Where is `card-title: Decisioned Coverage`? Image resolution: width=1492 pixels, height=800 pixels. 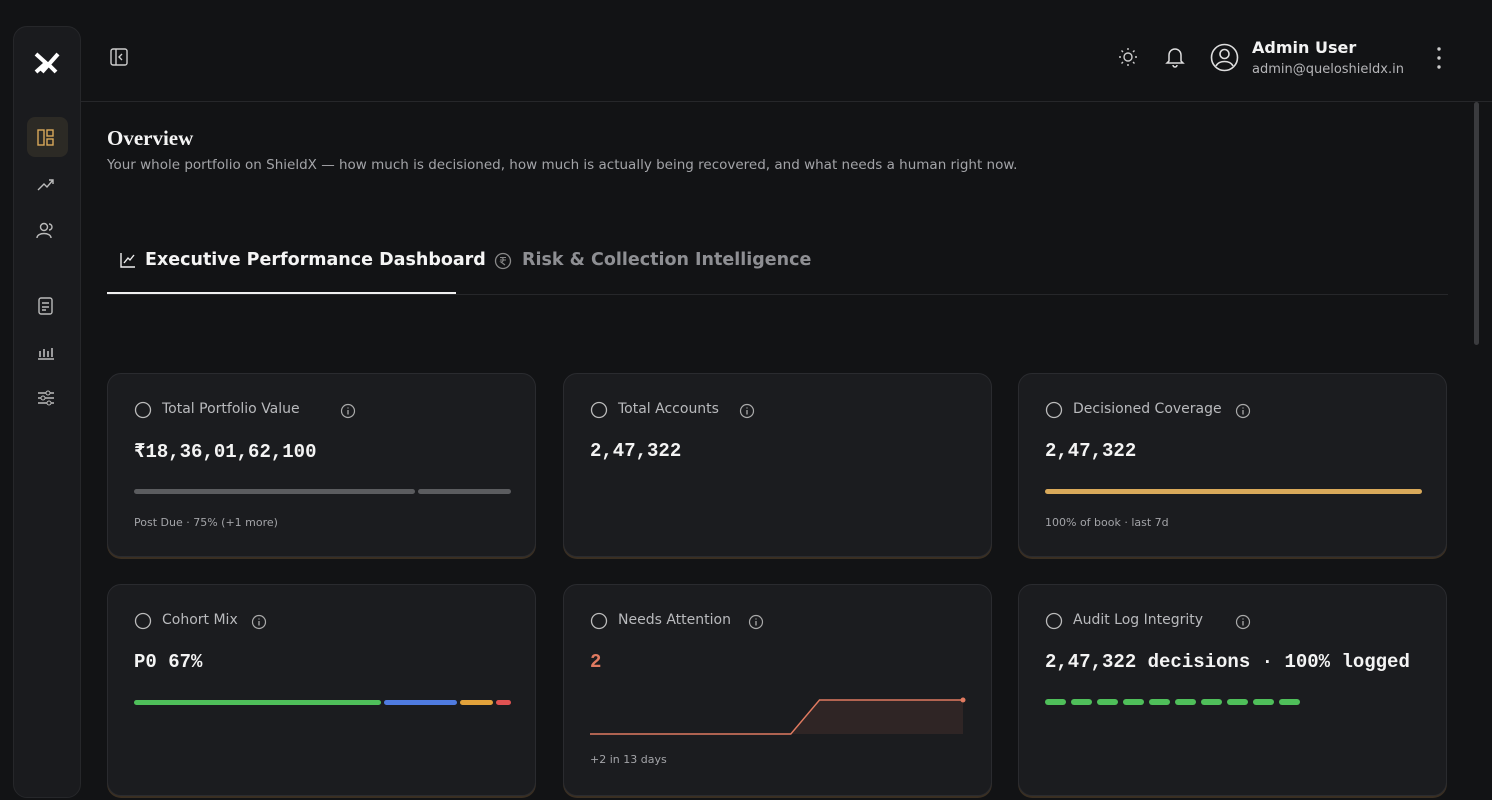
card-title: Decisioned Coverage is located at coordinates (1147, 409).